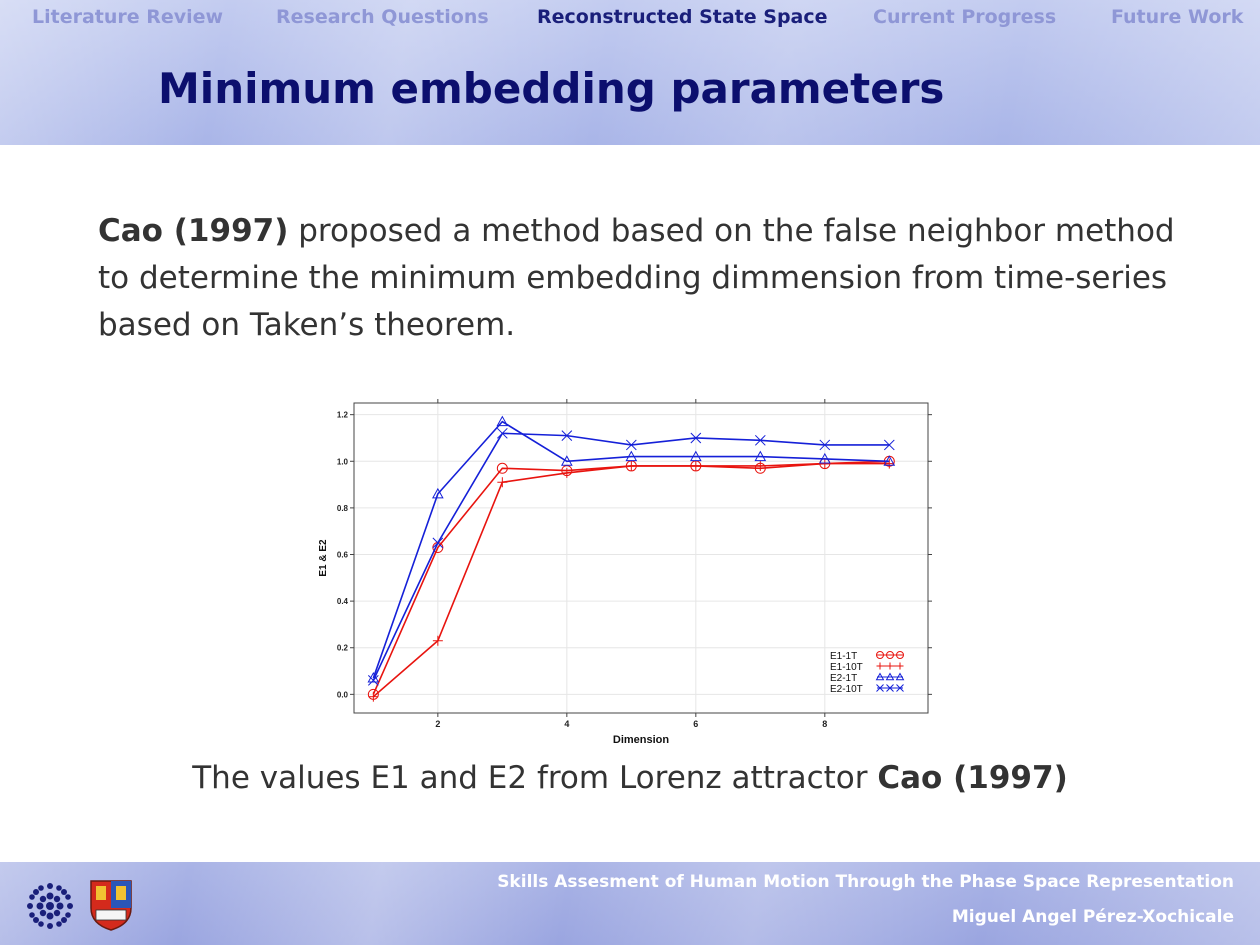  Describe the element at coordinates (846, 667) in the screenshot. I see `legend-label: E1-10T` at that location.